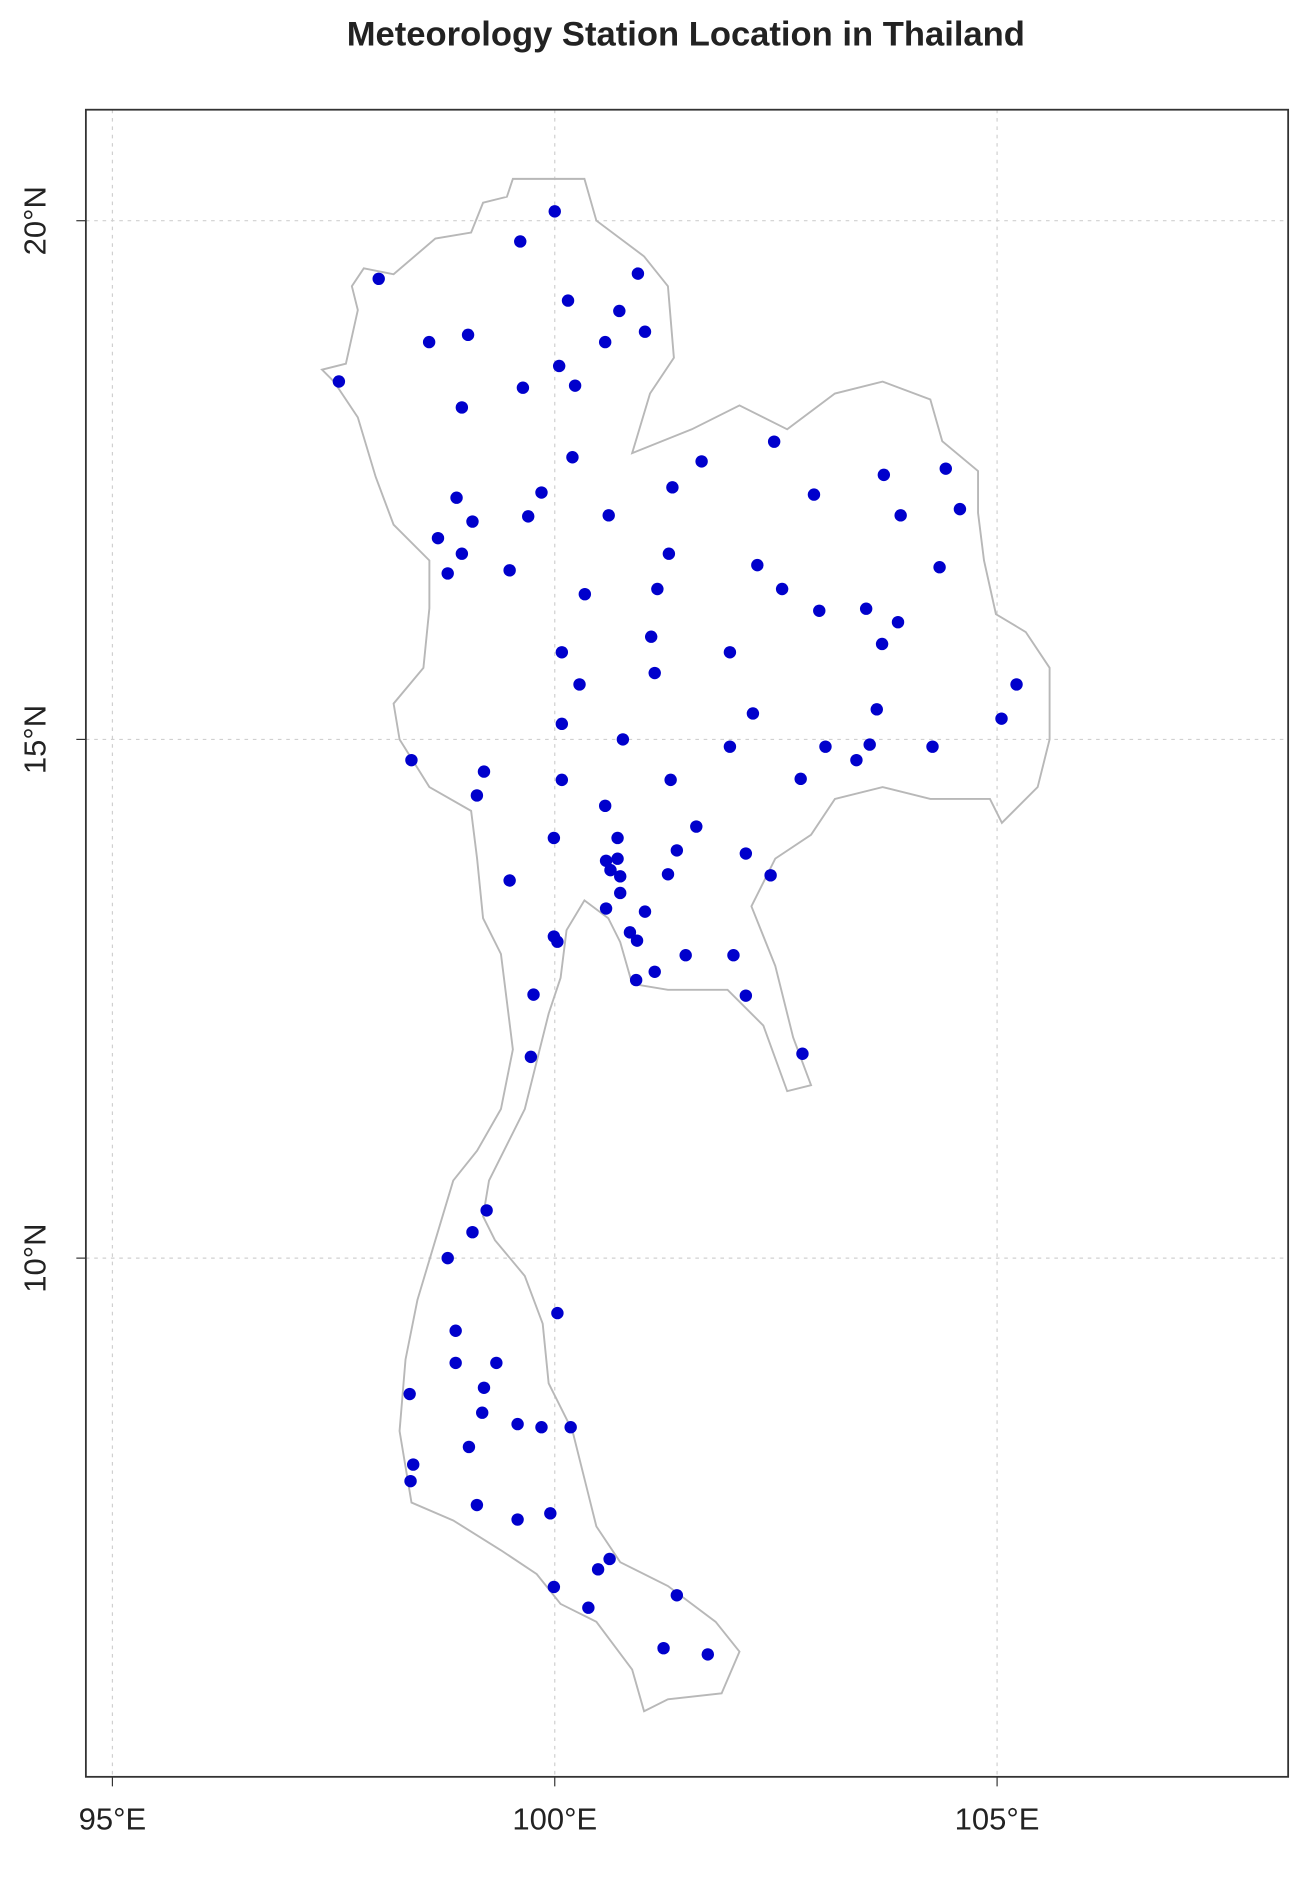 Image resolution: width=1312 pixels, height=1877 pixels. Describe the element at coordinates (34, 220) in the screenshot. I see `y-tick-label: 20°N` at that location.